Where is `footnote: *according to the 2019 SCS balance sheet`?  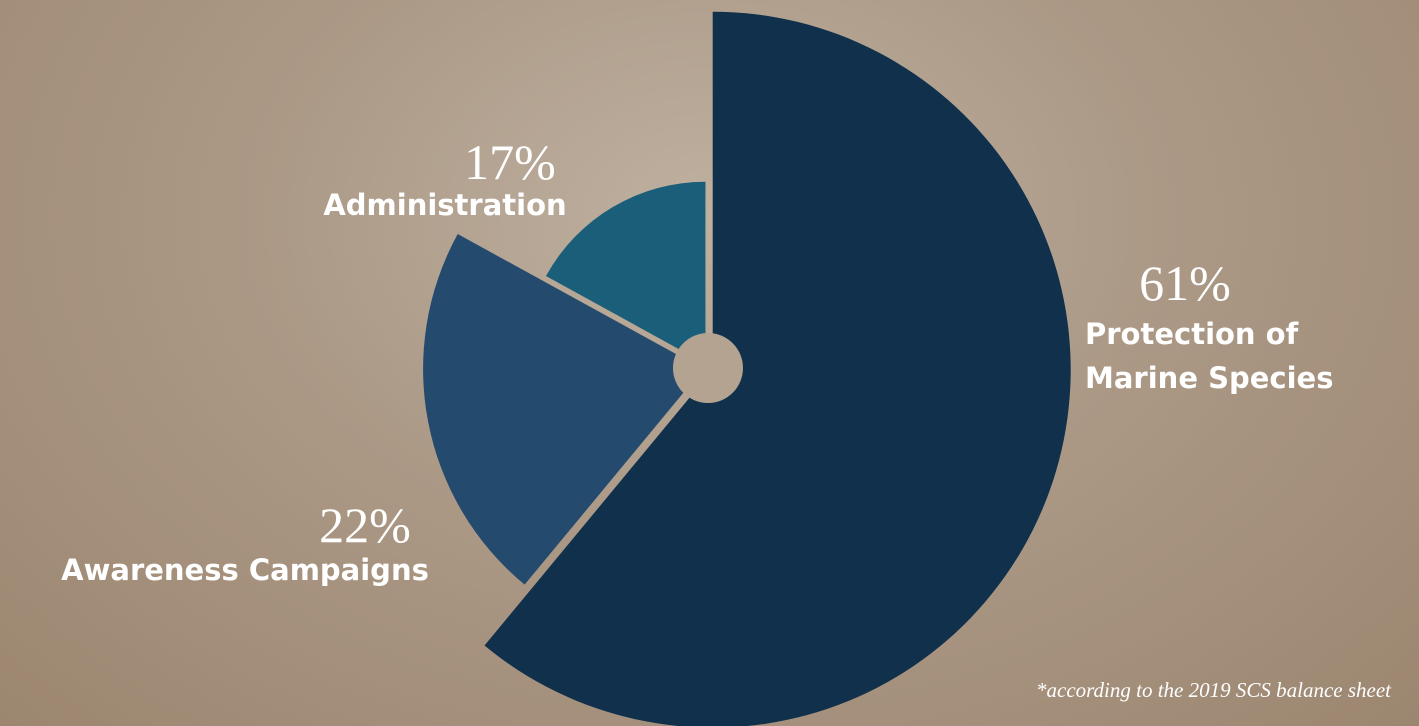
footnote: *according to the 2019 SCS balance sheet is located at coordinates (1213, 690).